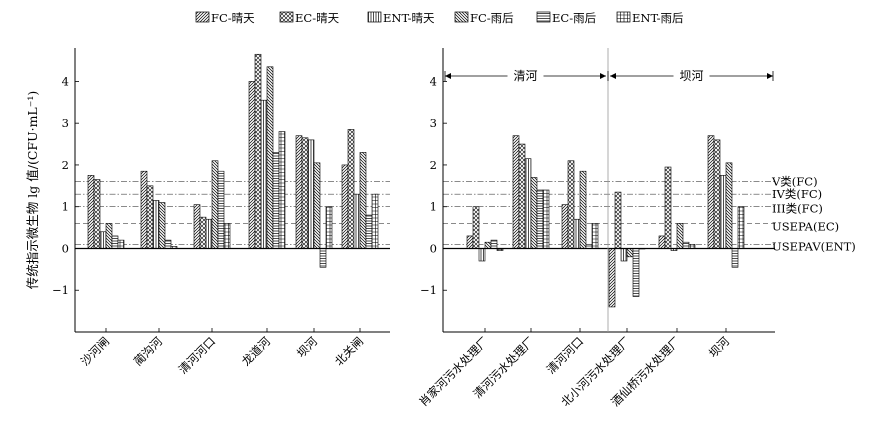 The height and width of the screenshot is (428, 884). What do you see at coordinates (148, 351) in the screenshot?
I see `category-label: 蔺沟河` at bounding box center [148, 351].